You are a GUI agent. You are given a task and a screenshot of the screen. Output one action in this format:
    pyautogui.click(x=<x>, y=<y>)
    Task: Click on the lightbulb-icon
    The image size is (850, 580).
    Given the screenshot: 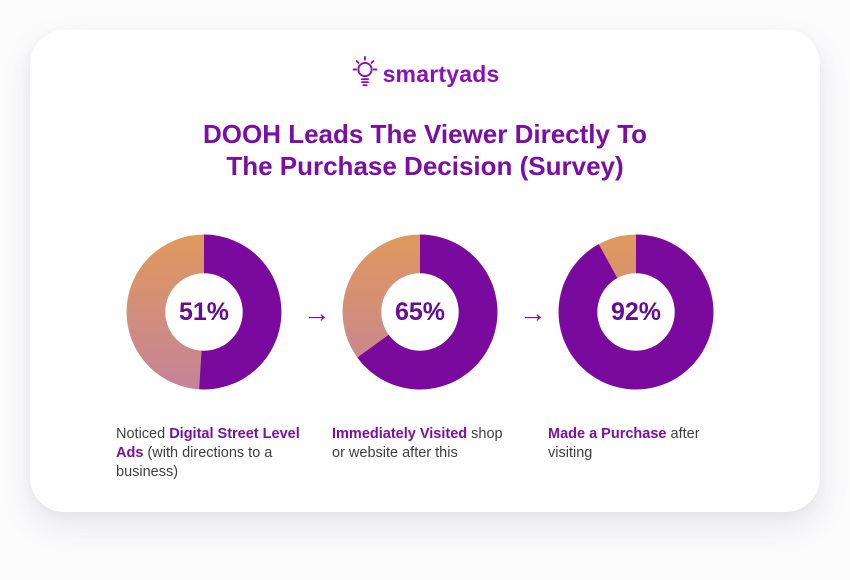 What is the action you would take?
    pyautogui.click(x=365, y=74)
    